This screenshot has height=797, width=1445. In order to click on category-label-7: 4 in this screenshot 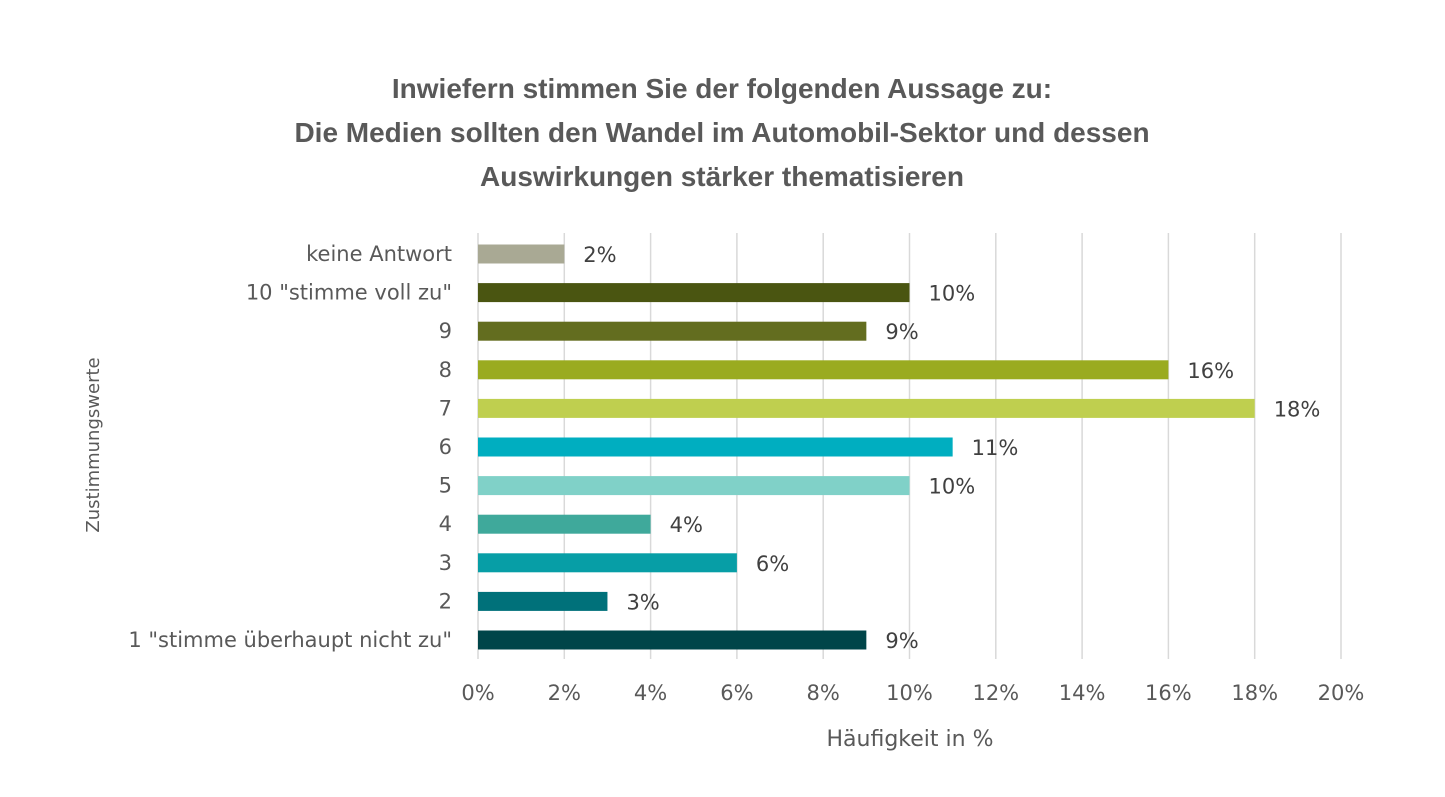, I will do `click(445, 524)`.